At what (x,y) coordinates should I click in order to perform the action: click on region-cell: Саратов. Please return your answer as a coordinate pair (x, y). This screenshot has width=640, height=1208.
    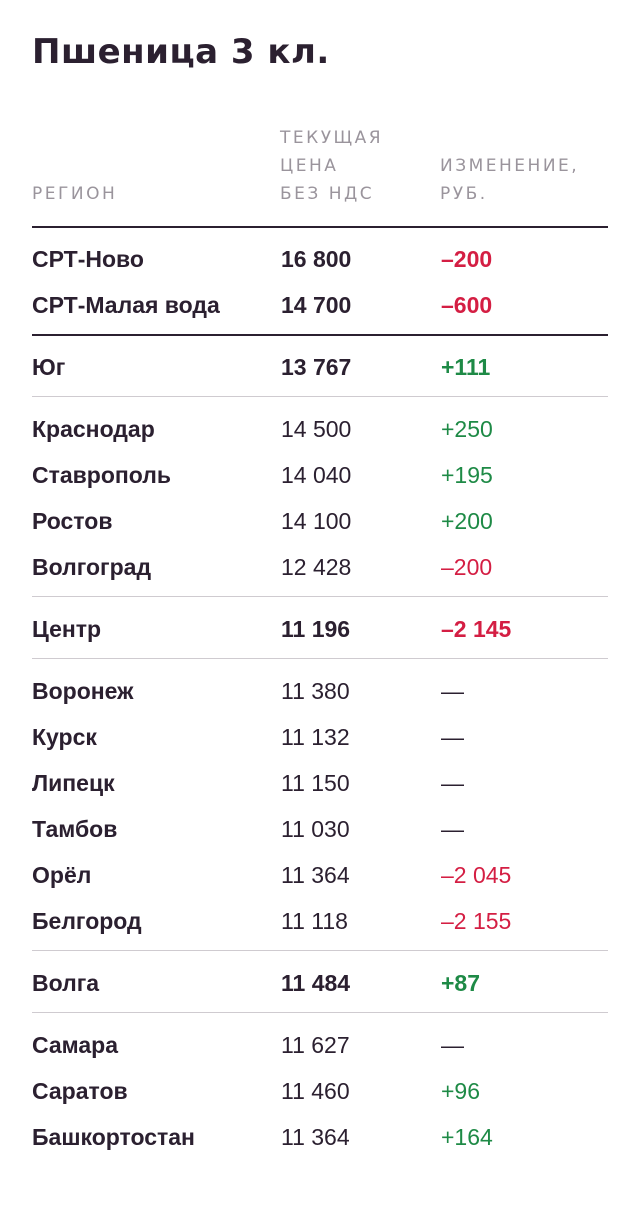
    Looking at the image, I should click on (80, 1091).